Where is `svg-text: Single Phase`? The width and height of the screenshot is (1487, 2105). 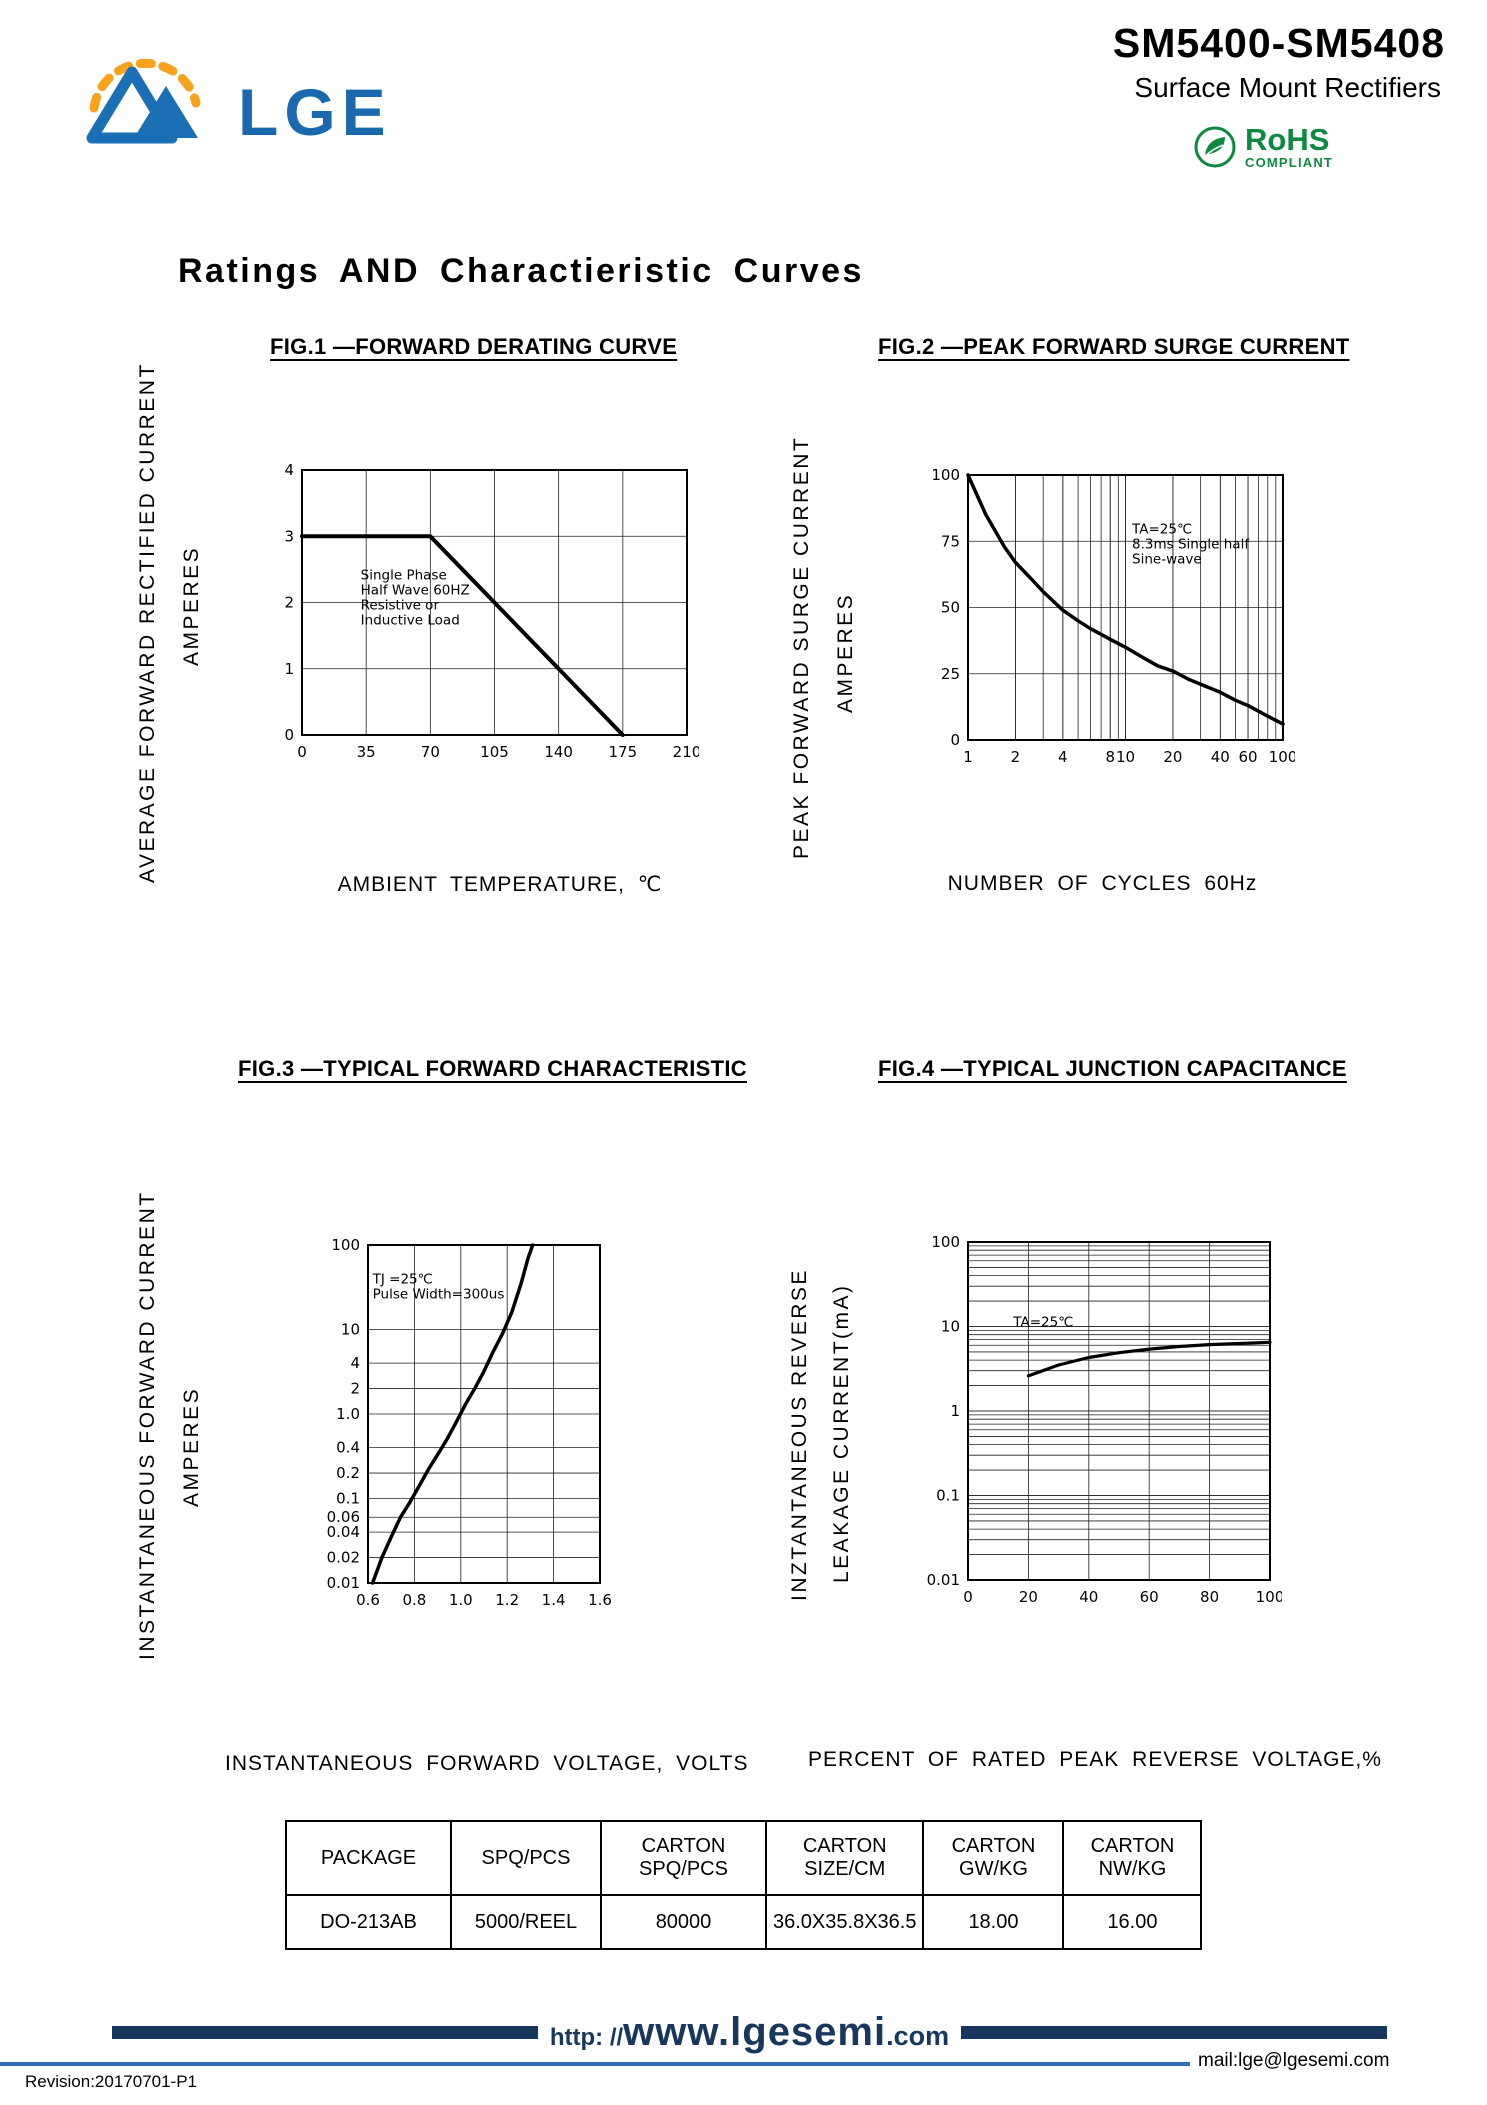
svg-text: Single Phase is located at coordinates (404, 575).